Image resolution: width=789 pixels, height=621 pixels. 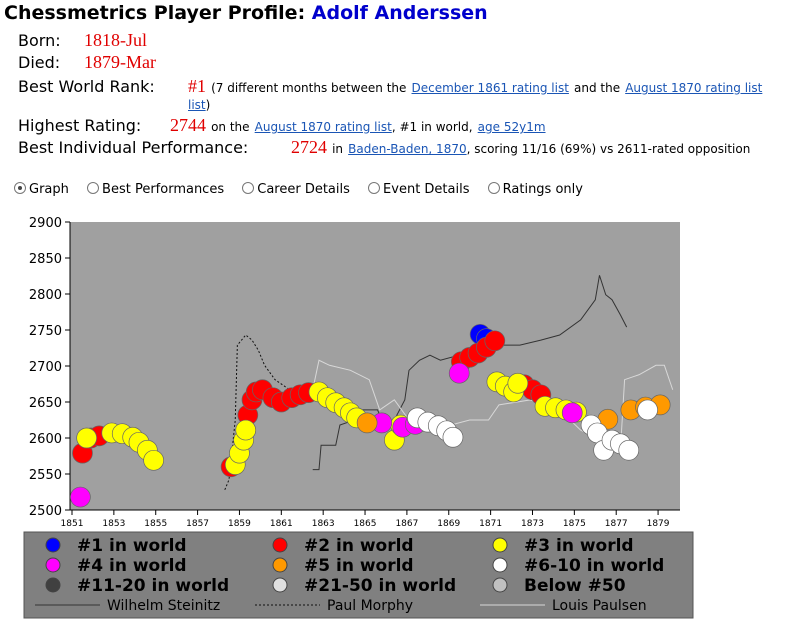 What do you see at coordinates (575, 586) in the screenshot?
I see `legend-label: Below #50` at bounding box center [575, 586].